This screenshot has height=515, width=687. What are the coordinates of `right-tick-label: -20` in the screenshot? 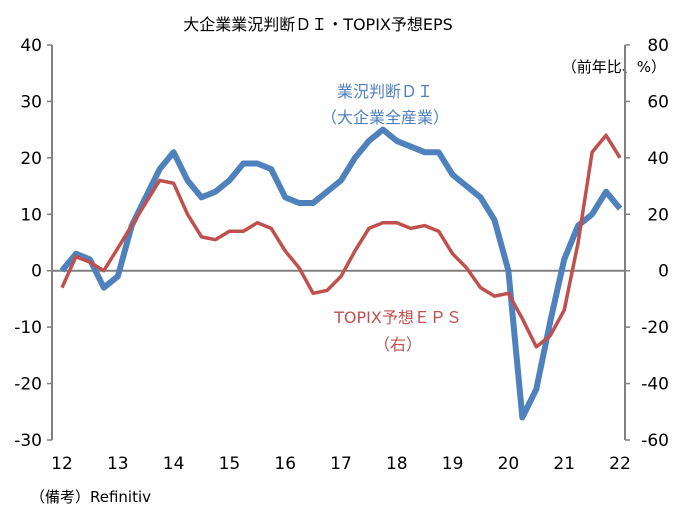 It's located at (655, 328).